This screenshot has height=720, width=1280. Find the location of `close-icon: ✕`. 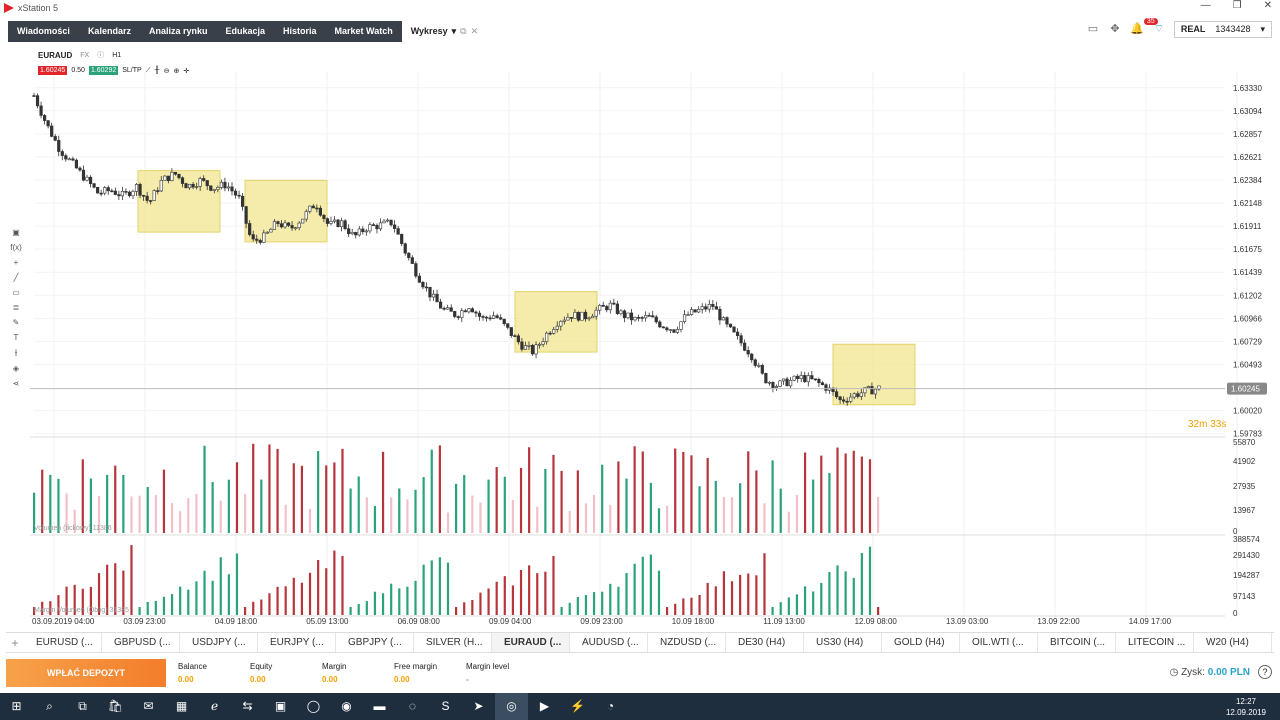

close-icon: ✕ is located at coordinates (1267, 5).